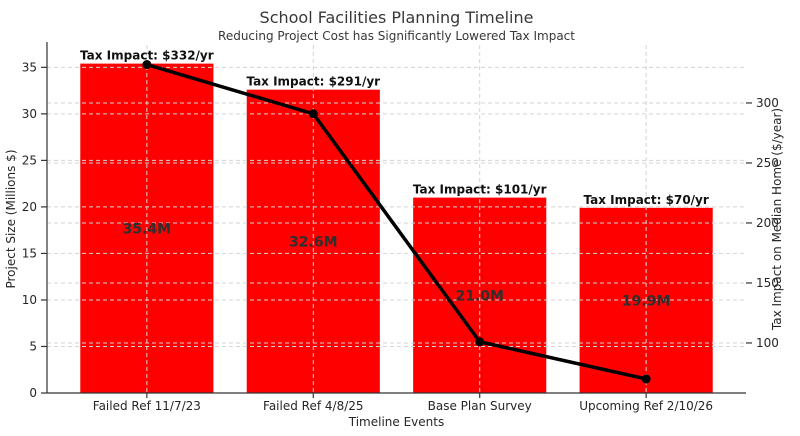 The width and height of the screenshot is (800, 436). I want to click on bar-value-label: 19.9M, so click(646, 301).